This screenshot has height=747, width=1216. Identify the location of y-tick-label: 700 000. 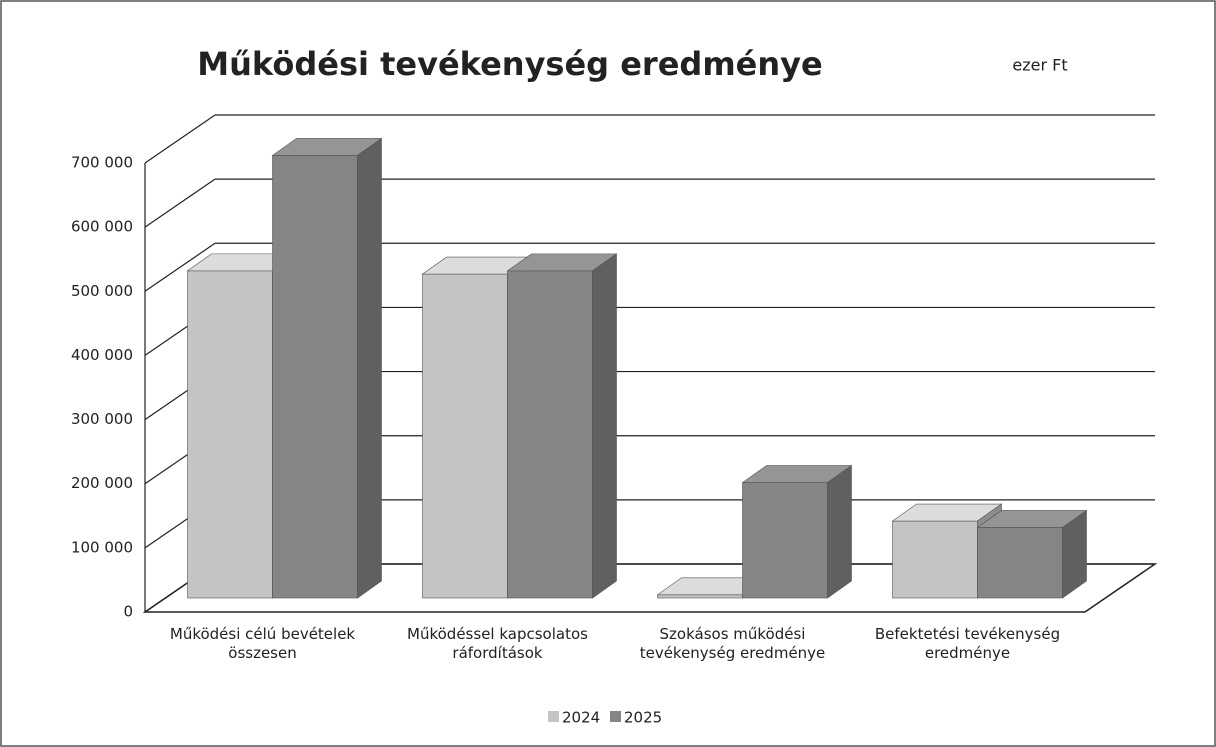
(102, 163).